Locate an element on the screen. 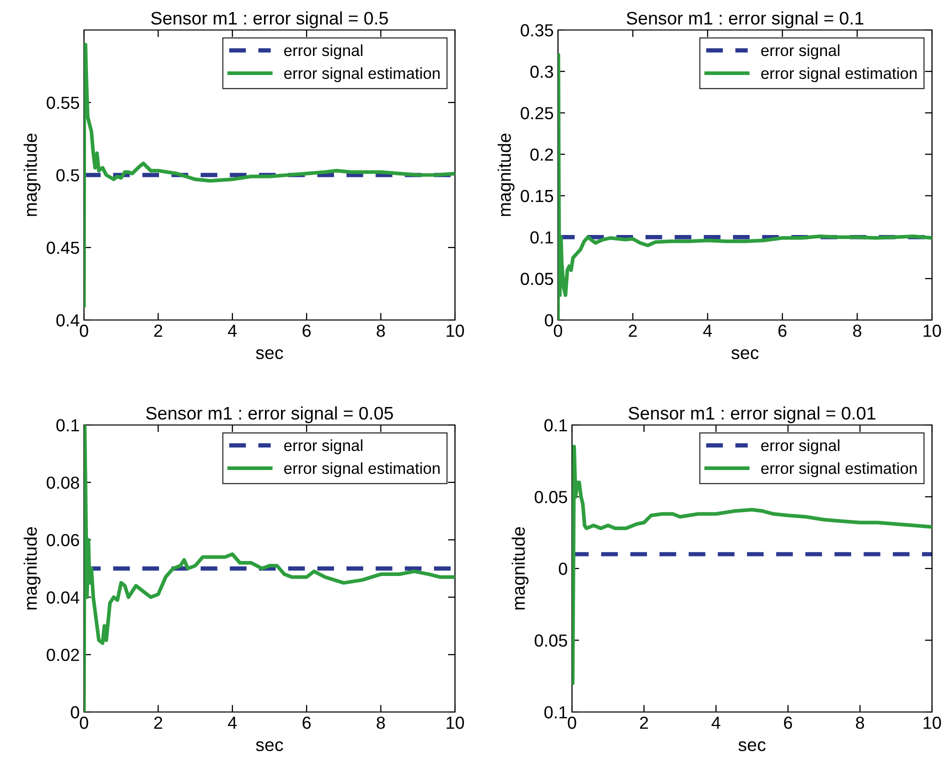 The width and height of the screenshot is (951, 767). y-tick-label: 0.2 is located at coordinates (541, 154).